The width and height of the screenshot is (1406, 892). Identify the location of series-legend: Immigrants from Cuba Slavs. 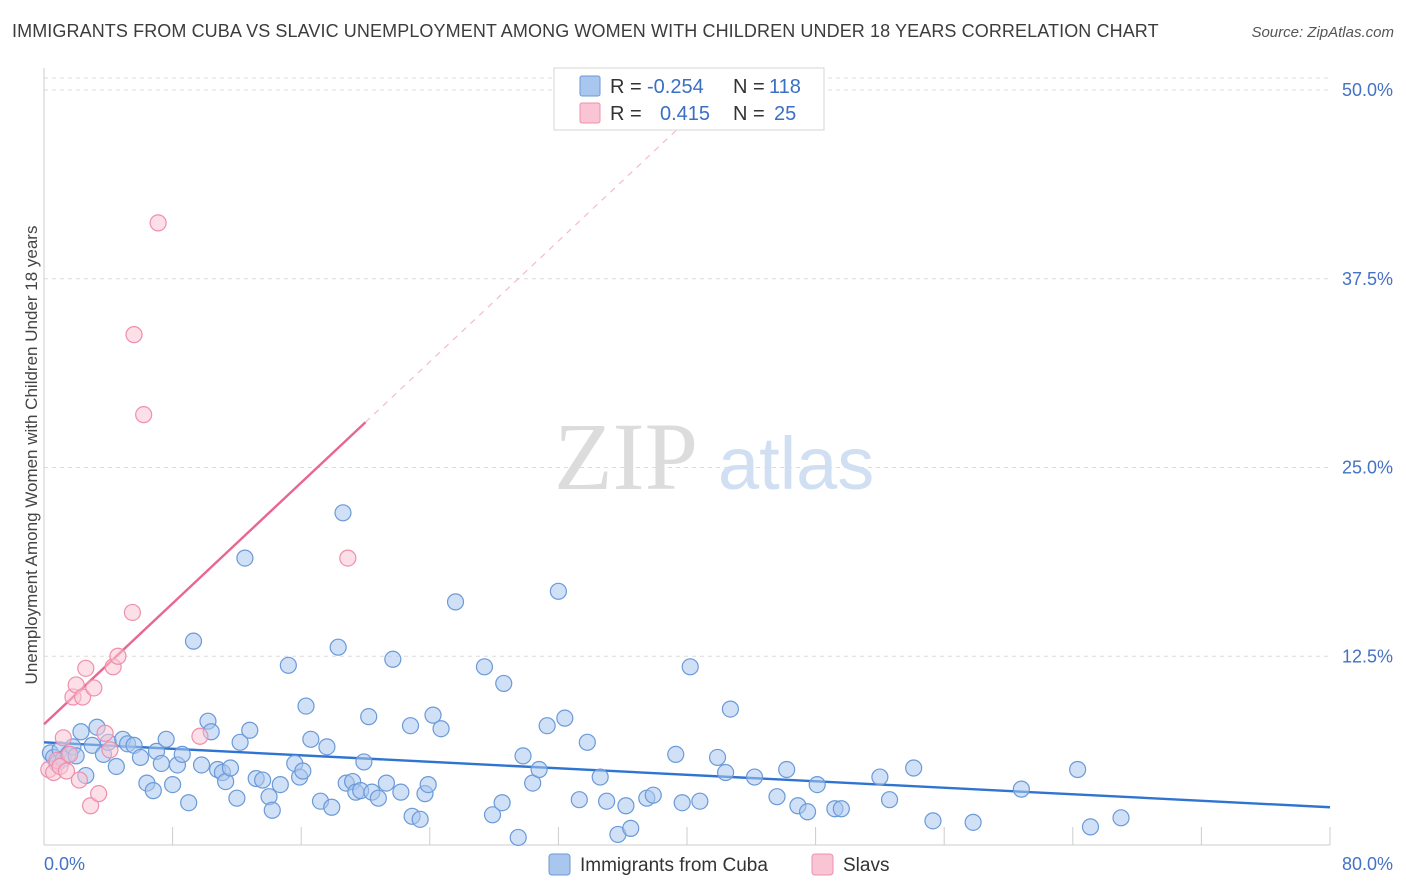
(718, 864).